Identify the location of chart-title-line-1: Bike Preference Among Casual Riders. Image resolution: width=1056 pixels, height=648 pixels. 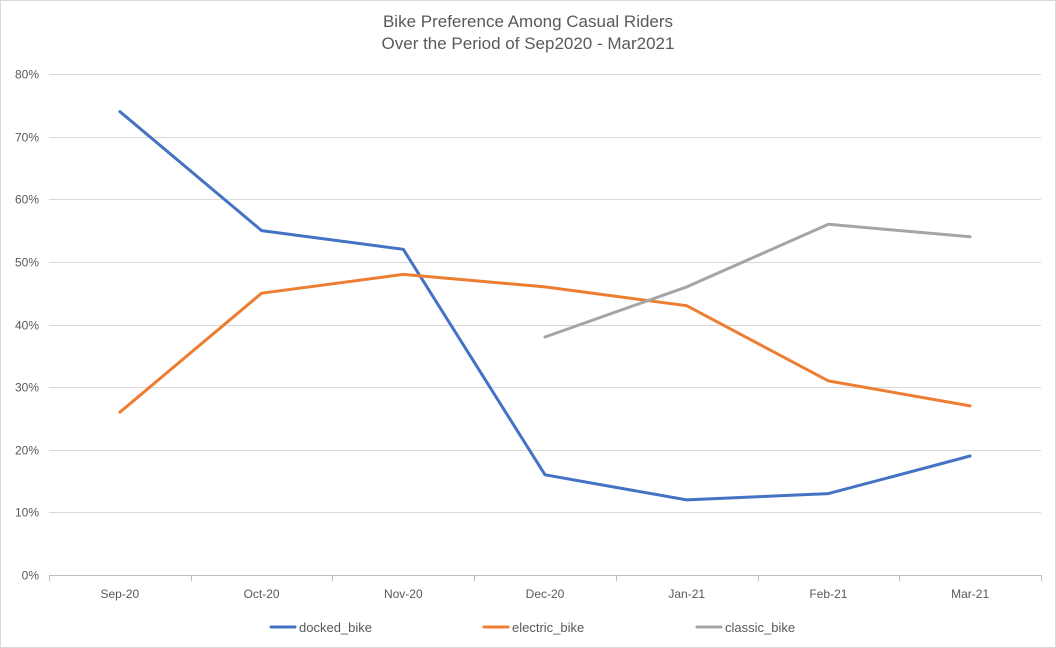
(528, 21).